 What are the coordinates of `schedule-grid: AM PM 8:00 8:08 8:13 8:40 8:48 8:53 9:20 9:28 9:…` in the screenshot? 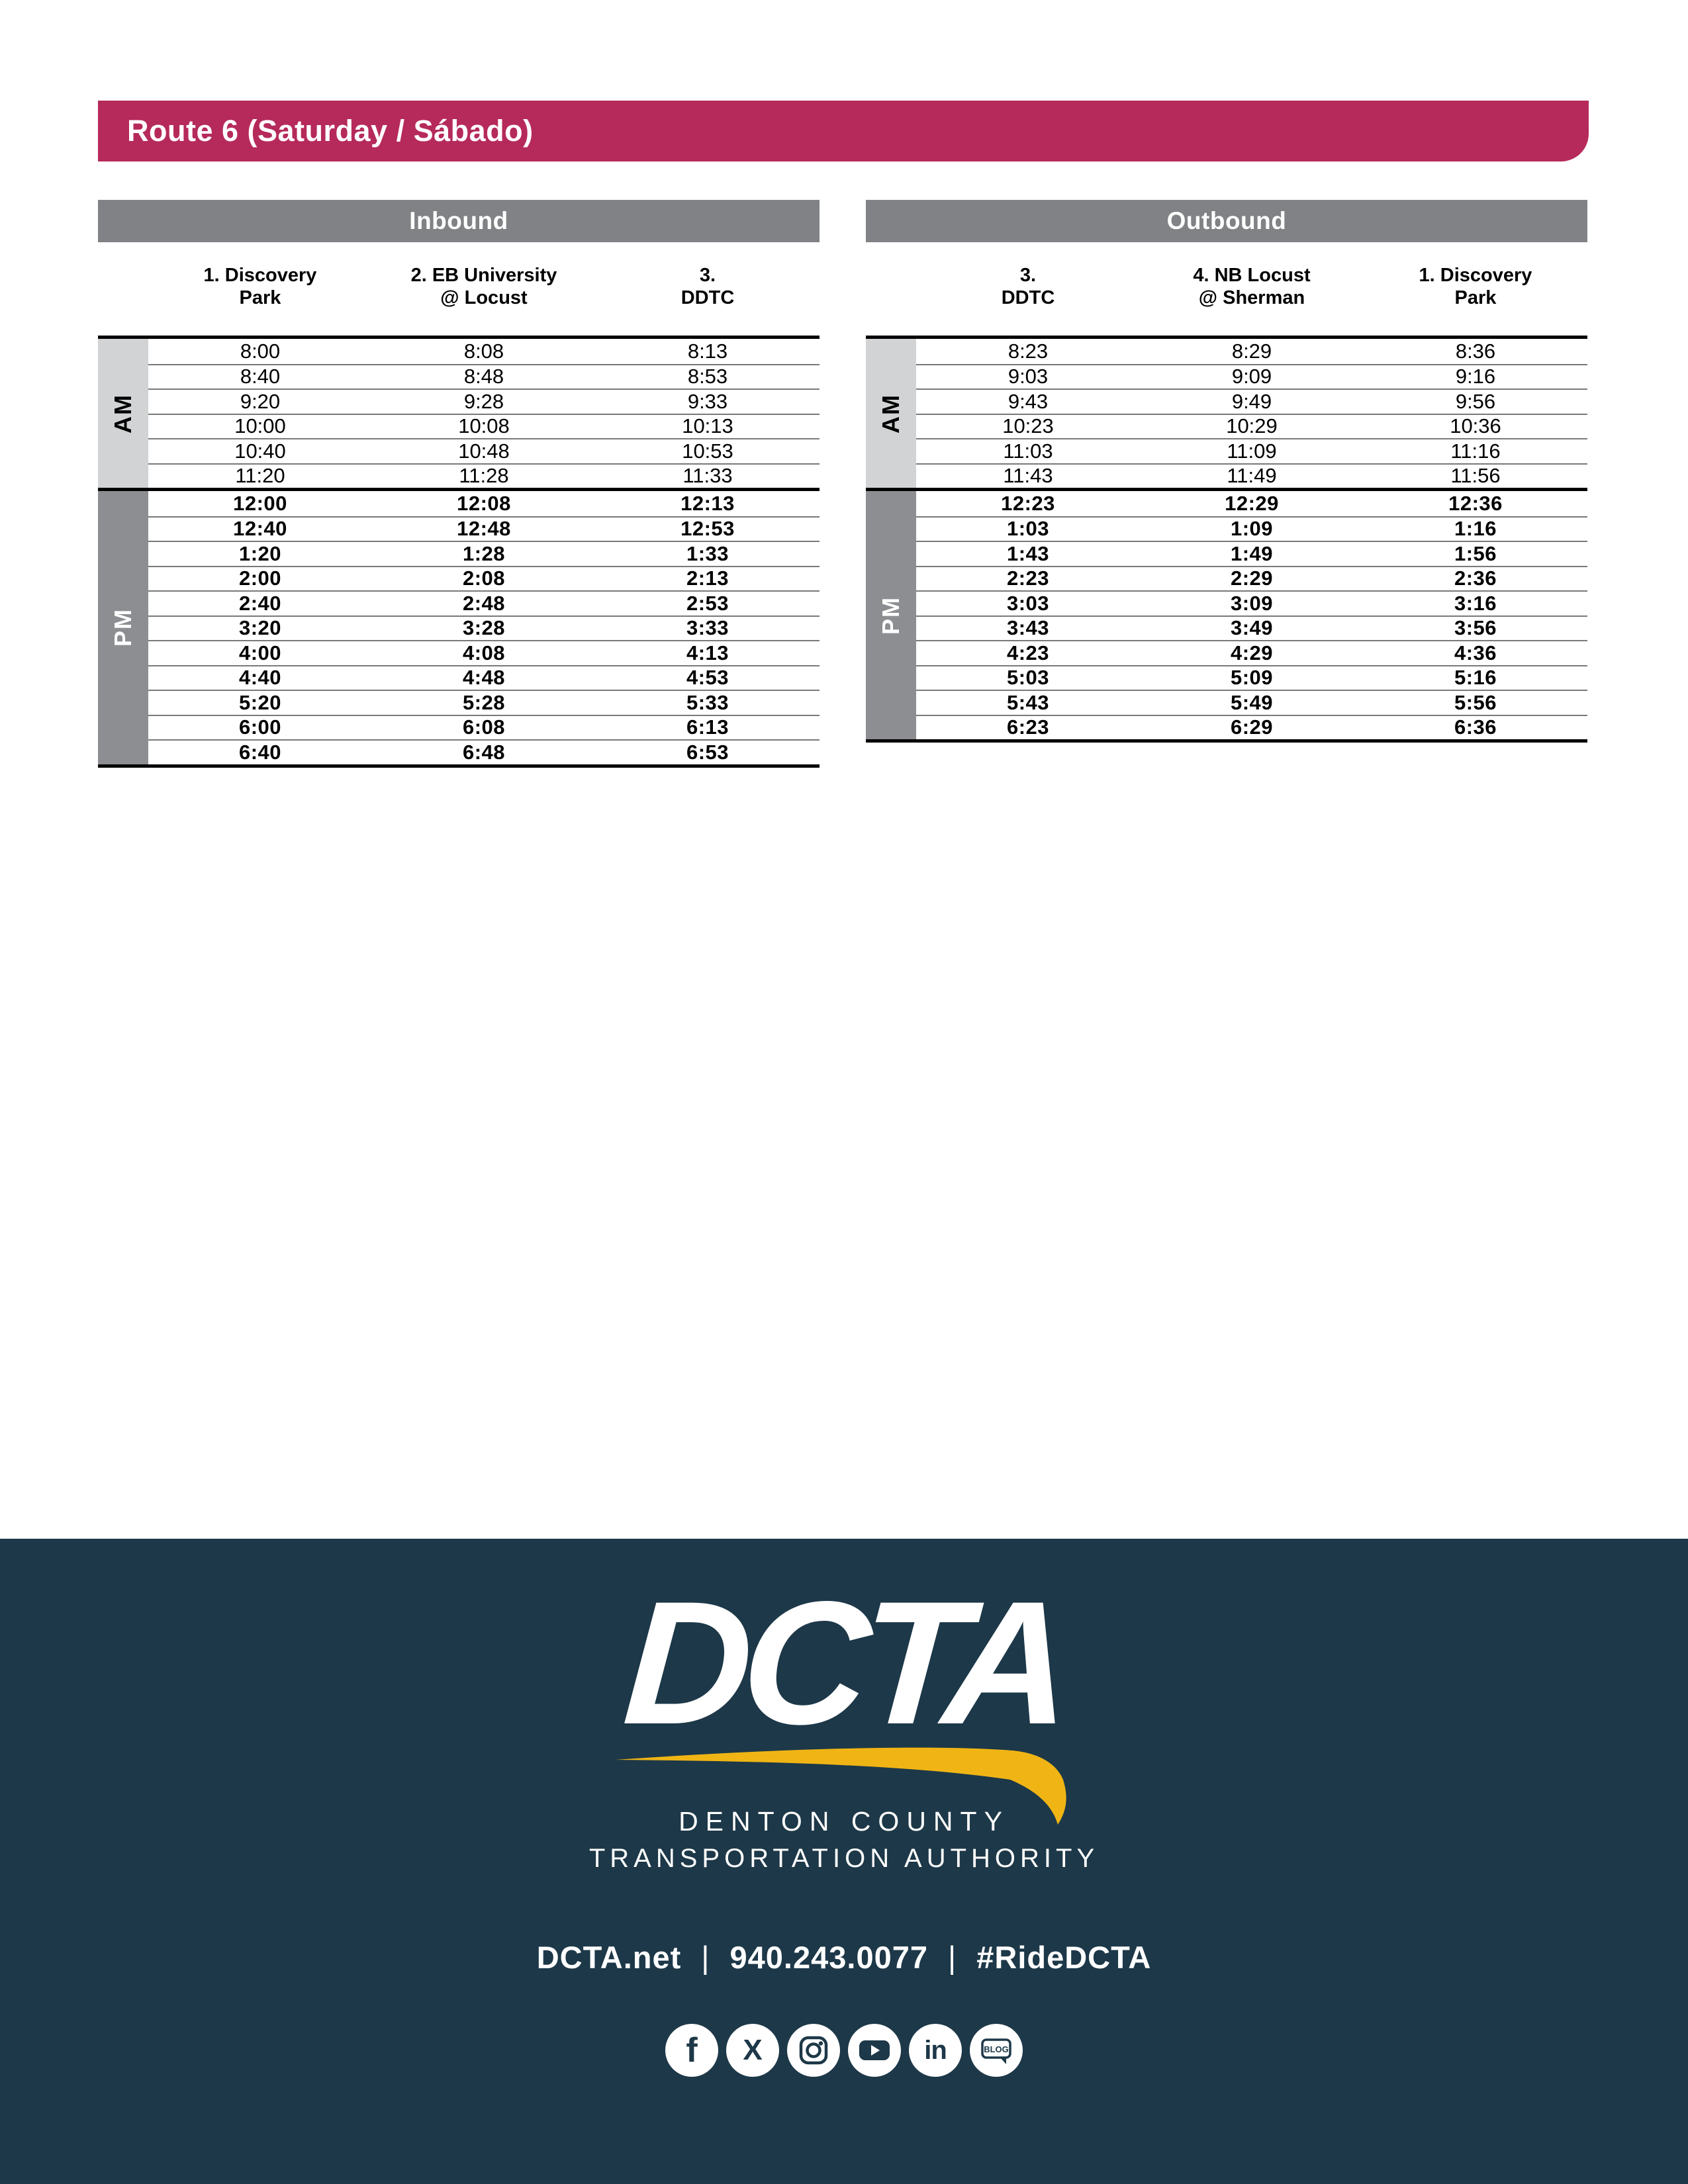 It's located at (459, 552).